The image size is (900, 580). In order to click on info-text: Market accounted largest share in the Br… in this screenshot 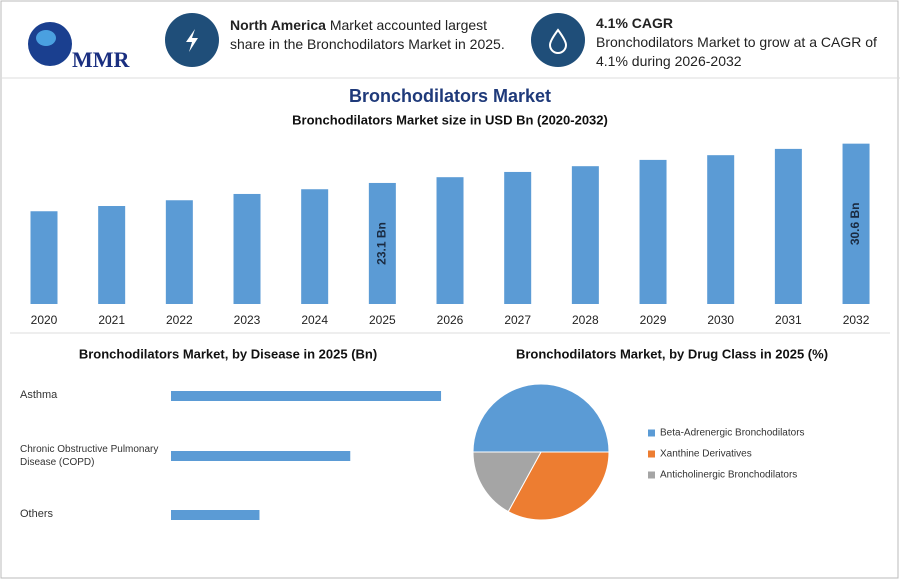, I will do `click(367, 34)`.